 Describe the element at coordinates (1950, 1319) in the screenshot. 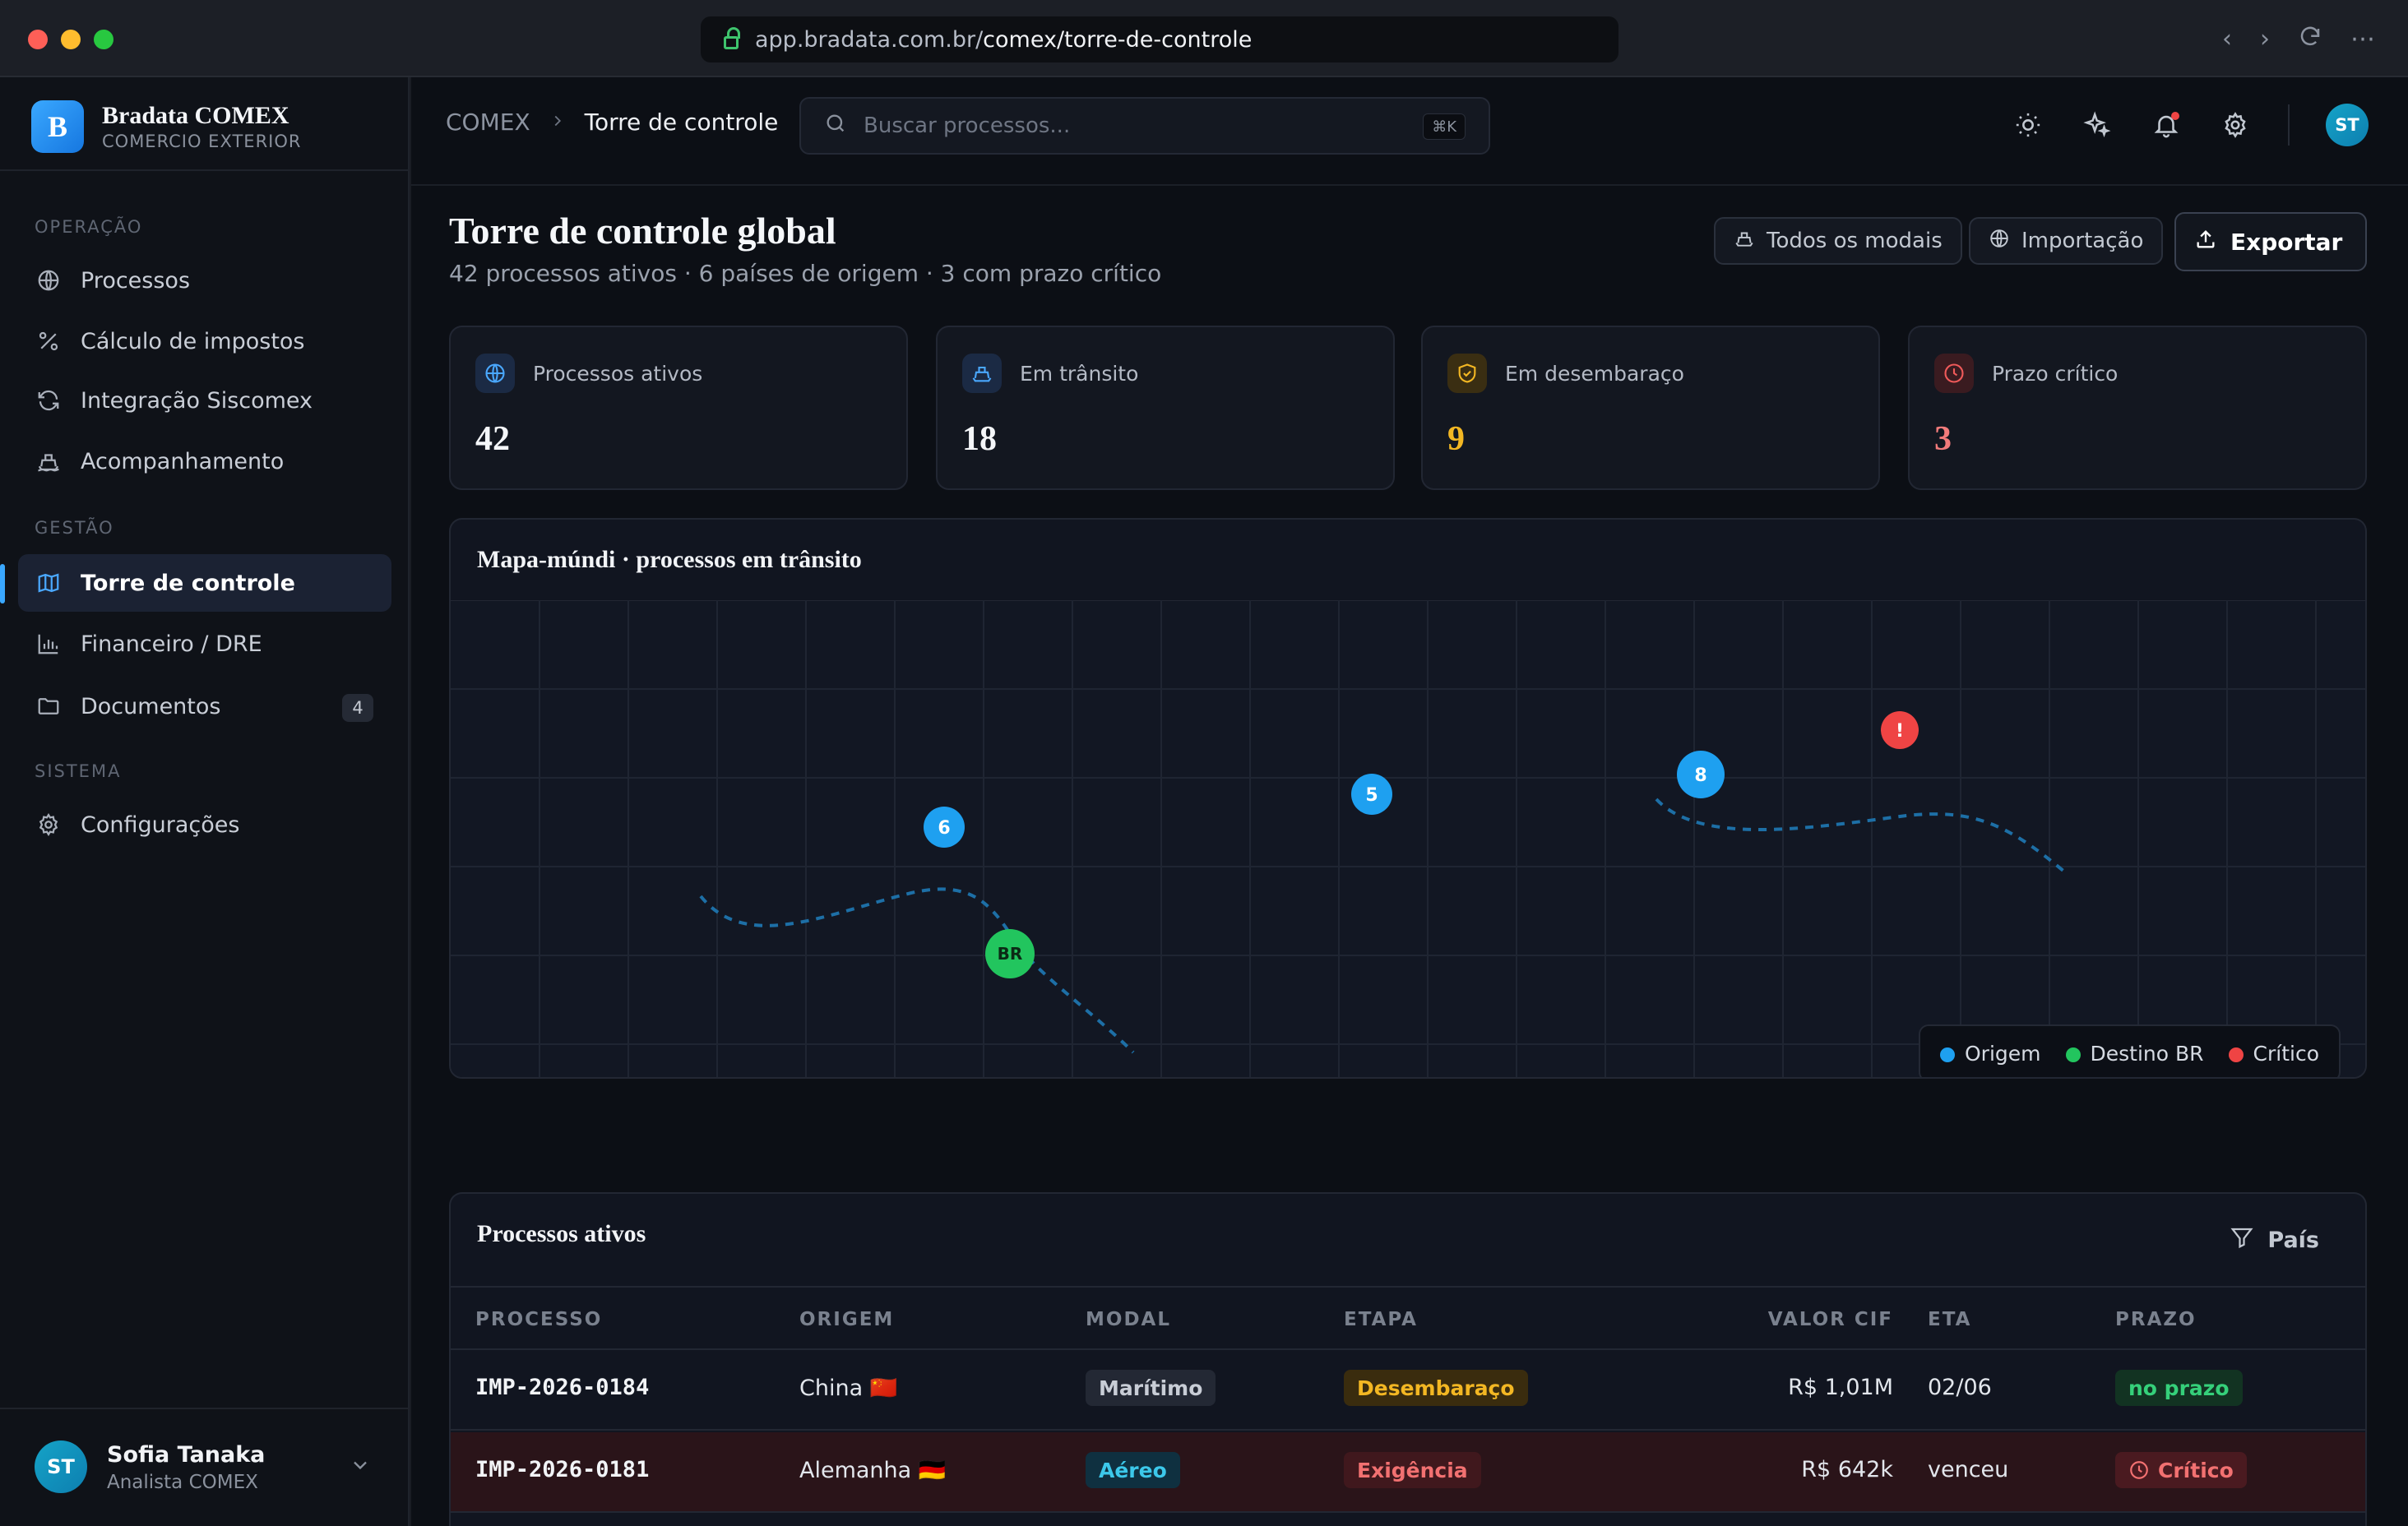

I see `col-eta: ETA` at that location.